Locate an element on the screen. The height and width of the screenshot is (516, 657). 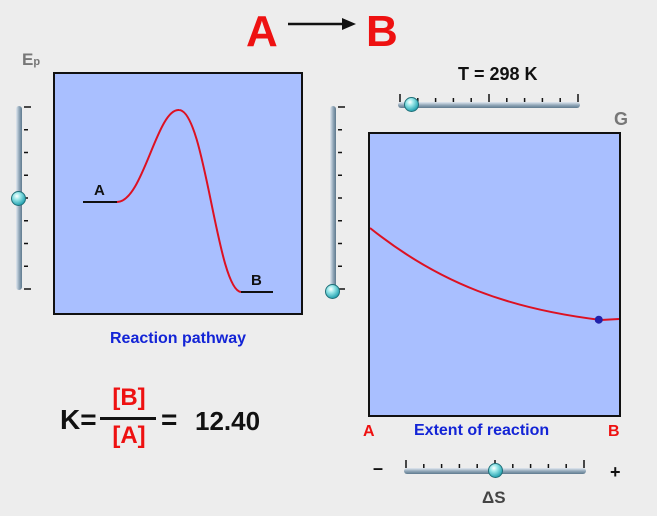
entropy-slider-knob is located at coordinates (495, 470).